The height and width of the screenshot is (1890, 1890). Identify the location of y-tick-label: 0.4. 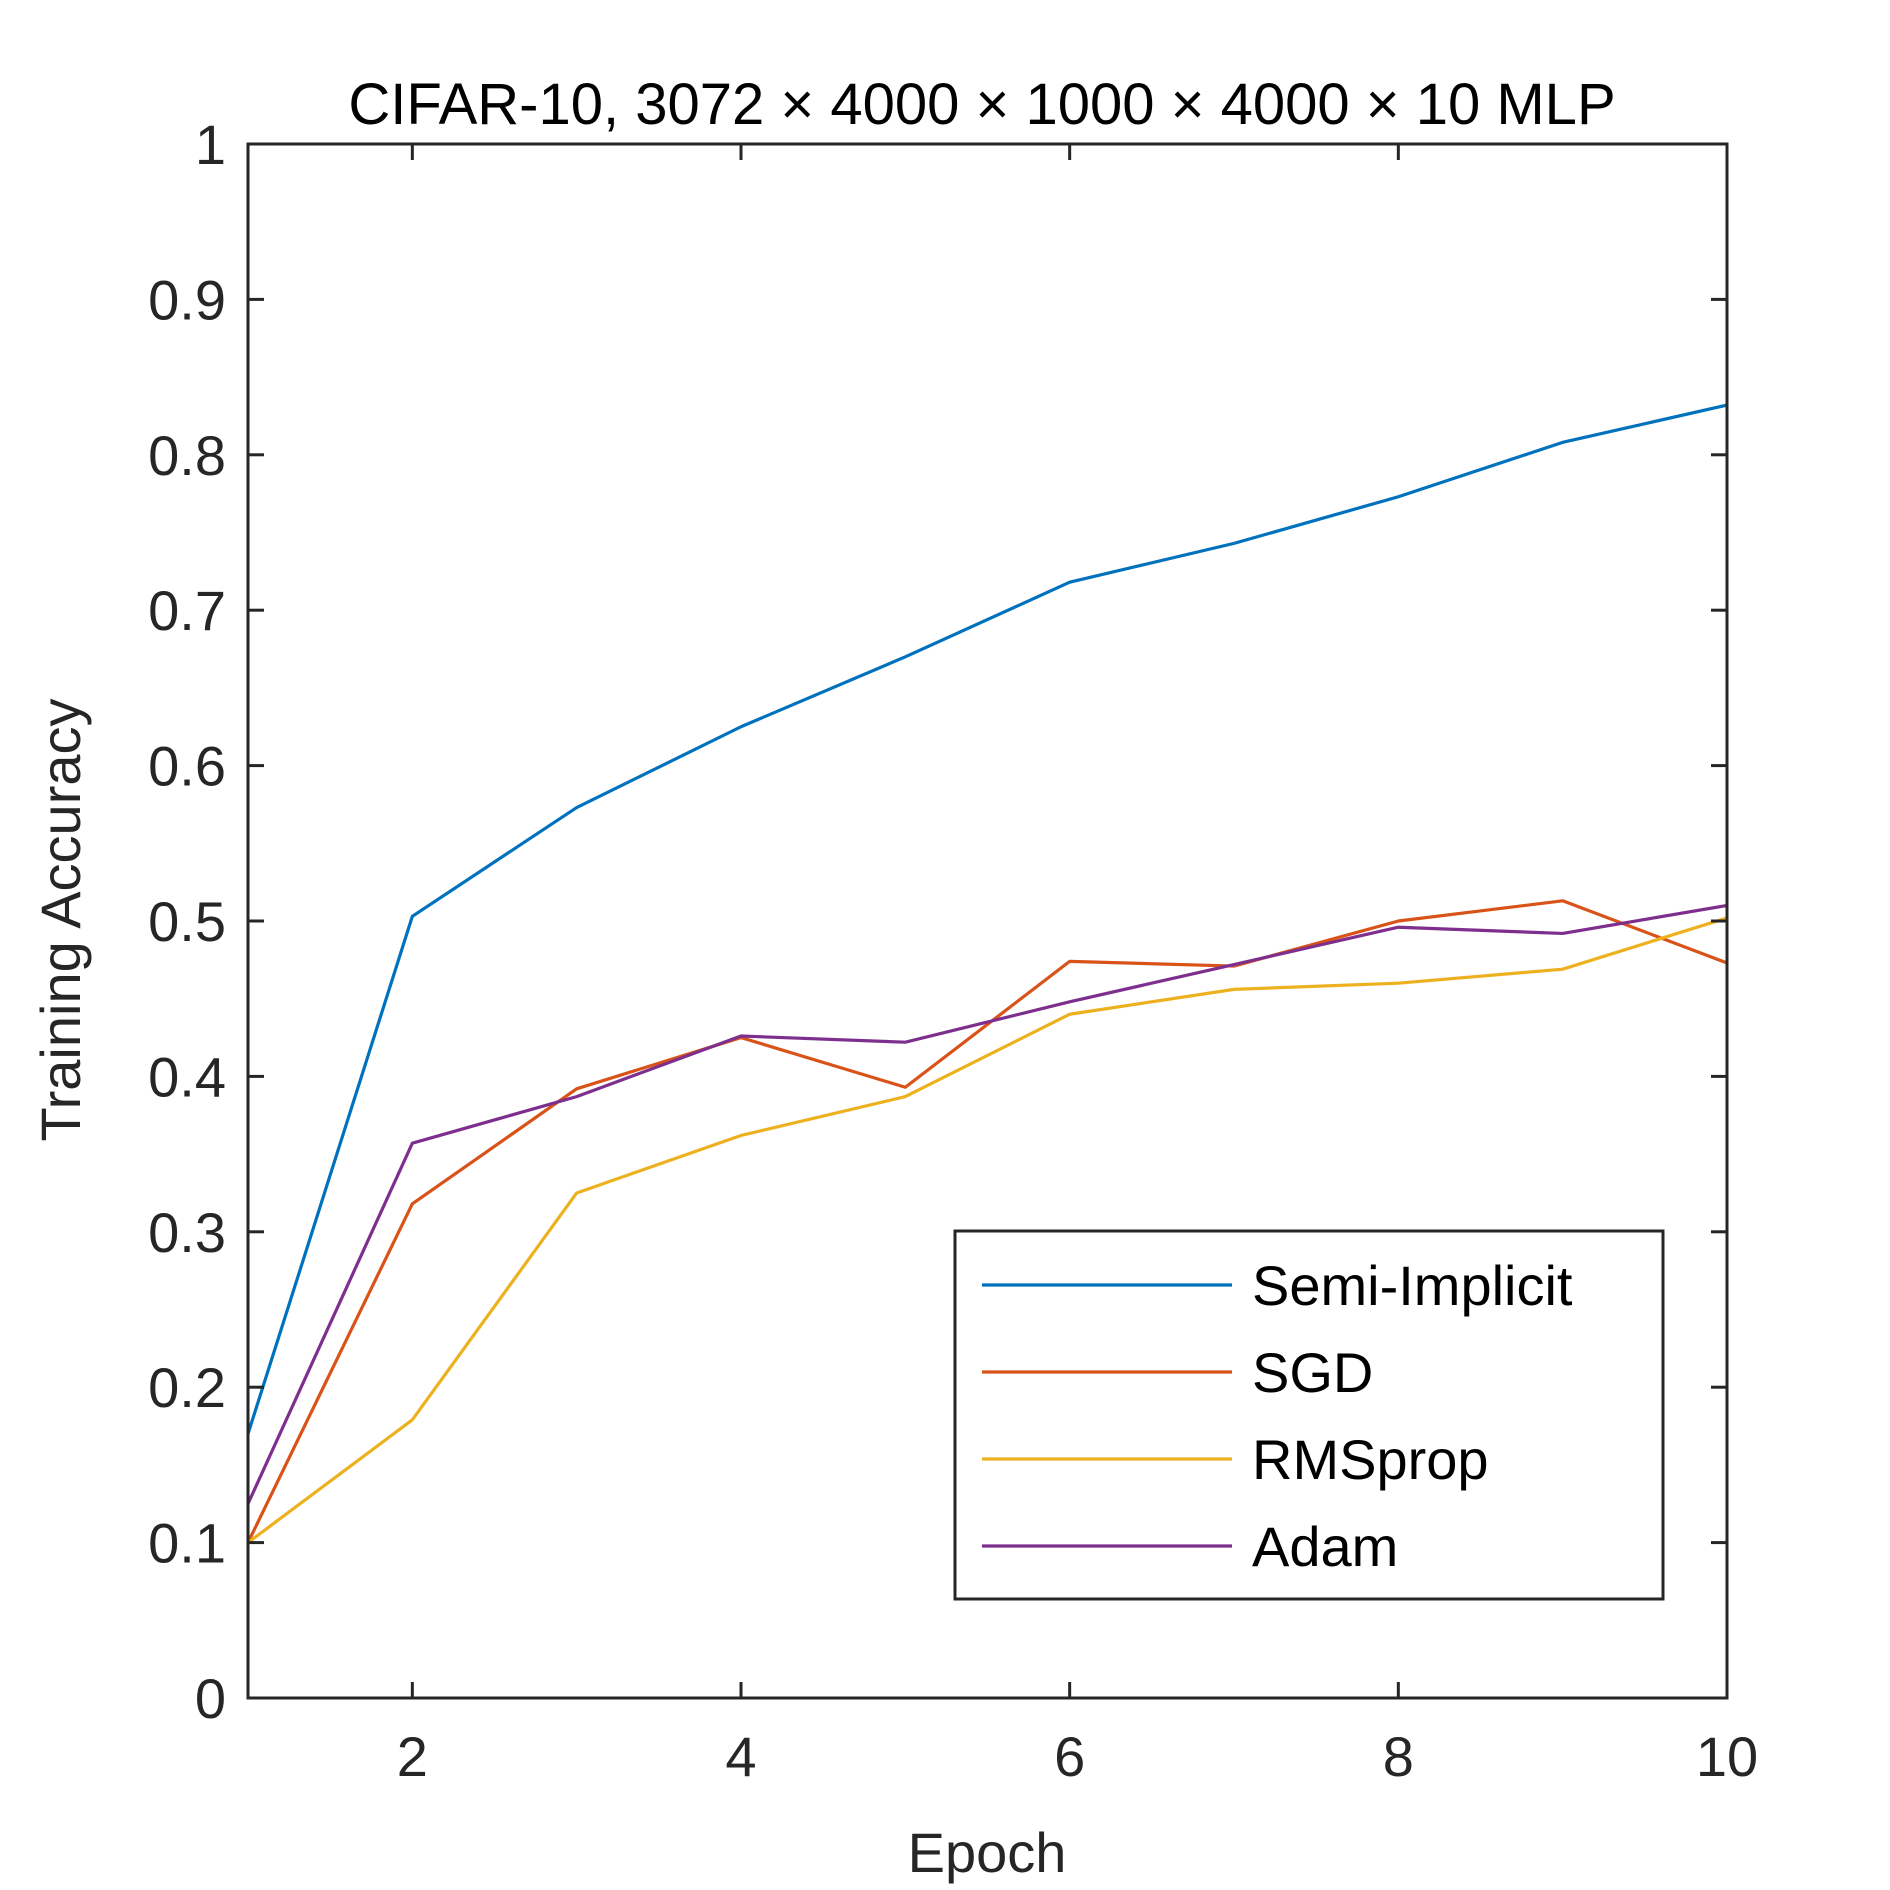
(187, 1076).